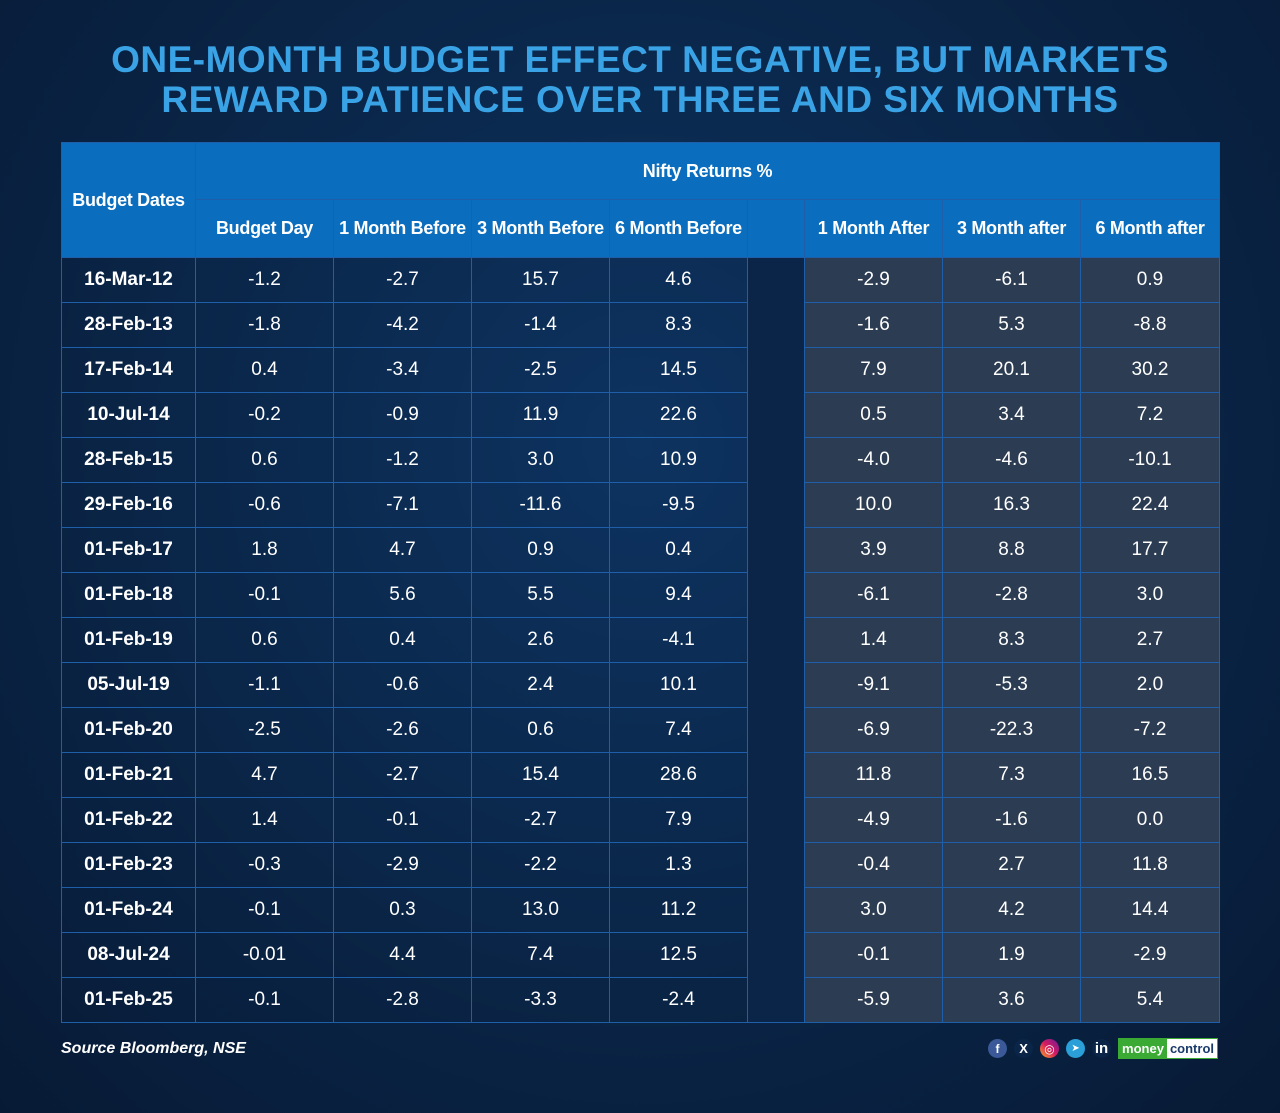 Image resolution: width=1280 pixels, height=1113 pixels. What do you see at coordinates (402, 820) in the screenshot?
I see `1-month-before-cell: -0.1` at bounding box center [402, 820].